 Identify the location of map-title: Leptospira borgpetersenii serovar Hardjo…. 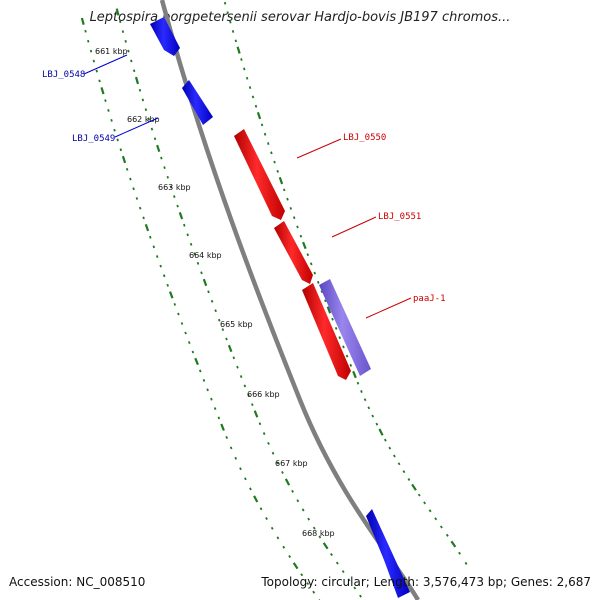
(300, 17).